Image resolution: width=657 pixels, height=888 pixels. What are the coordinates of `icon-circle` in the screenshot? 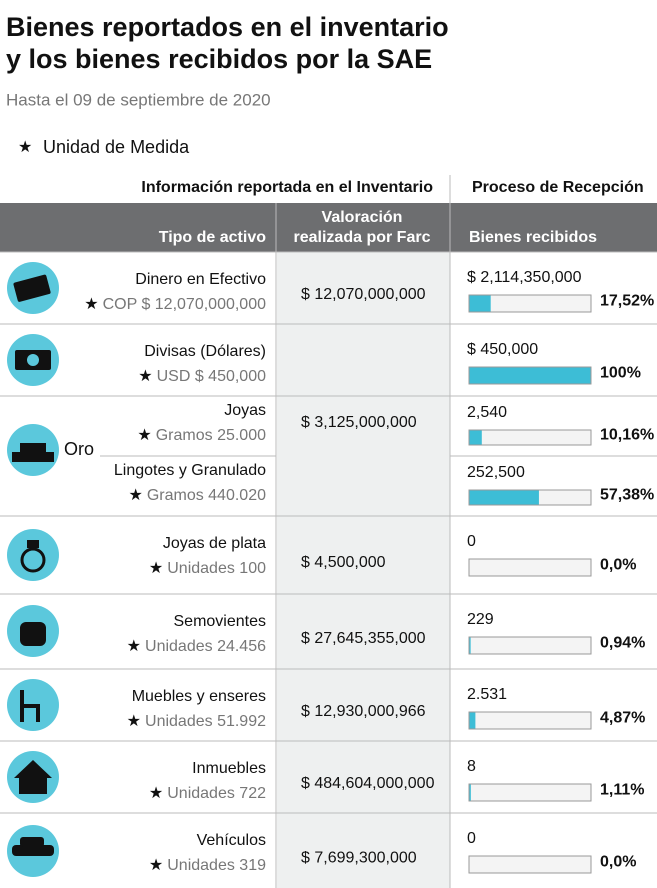 It's located at (33, 555).